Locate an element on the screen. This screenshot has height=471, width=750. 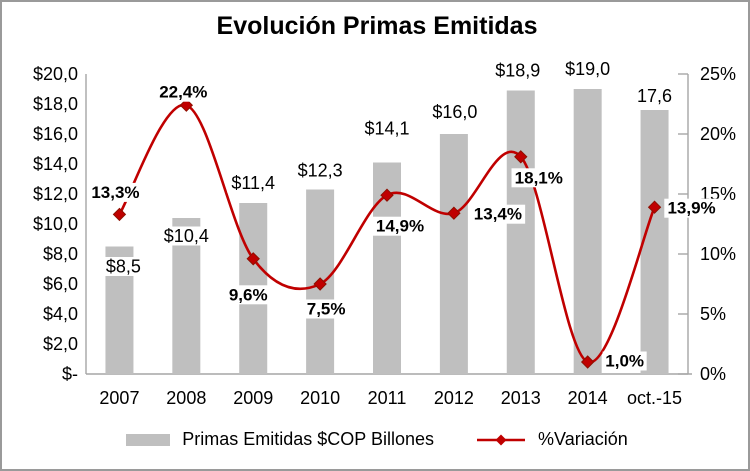
left-axis-tick-label: $18,0 is located at coordinates (55, 104).